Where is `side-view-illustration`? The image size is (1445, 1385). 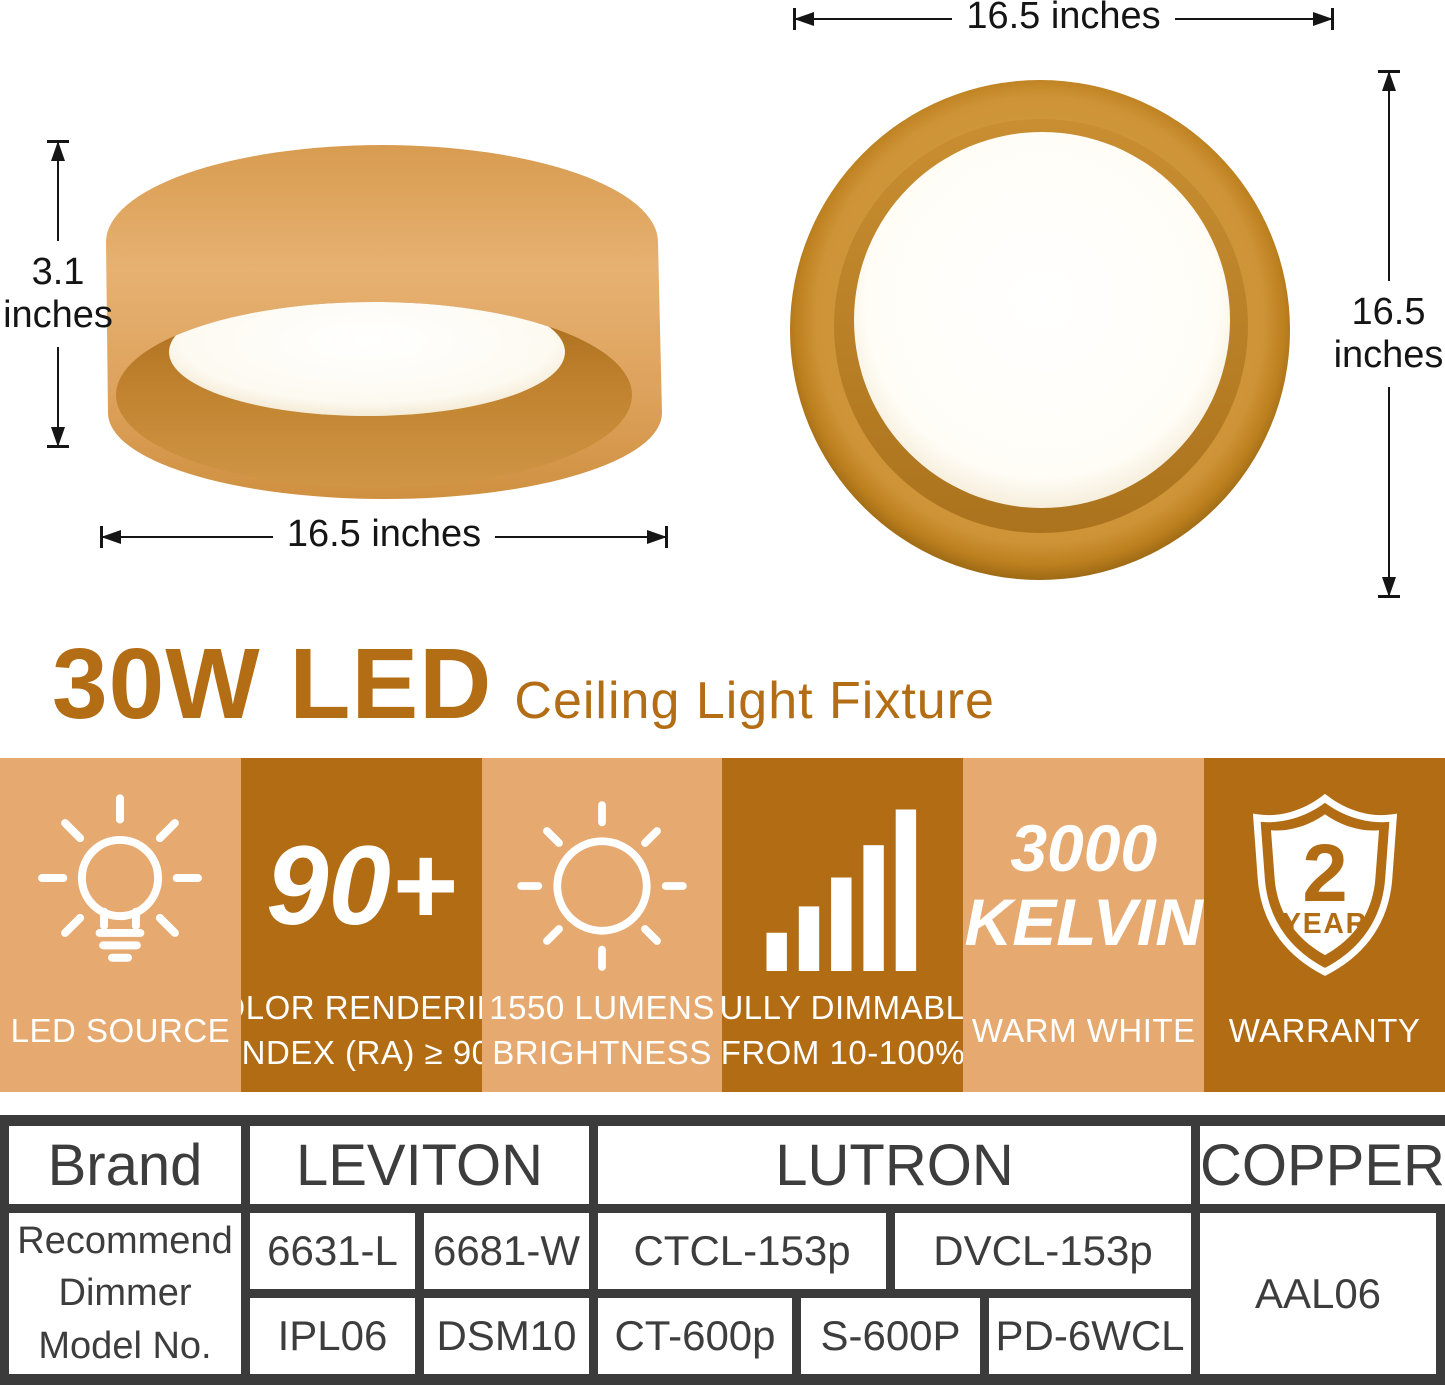 side-view-illustration is located at coordinates (384, 322).